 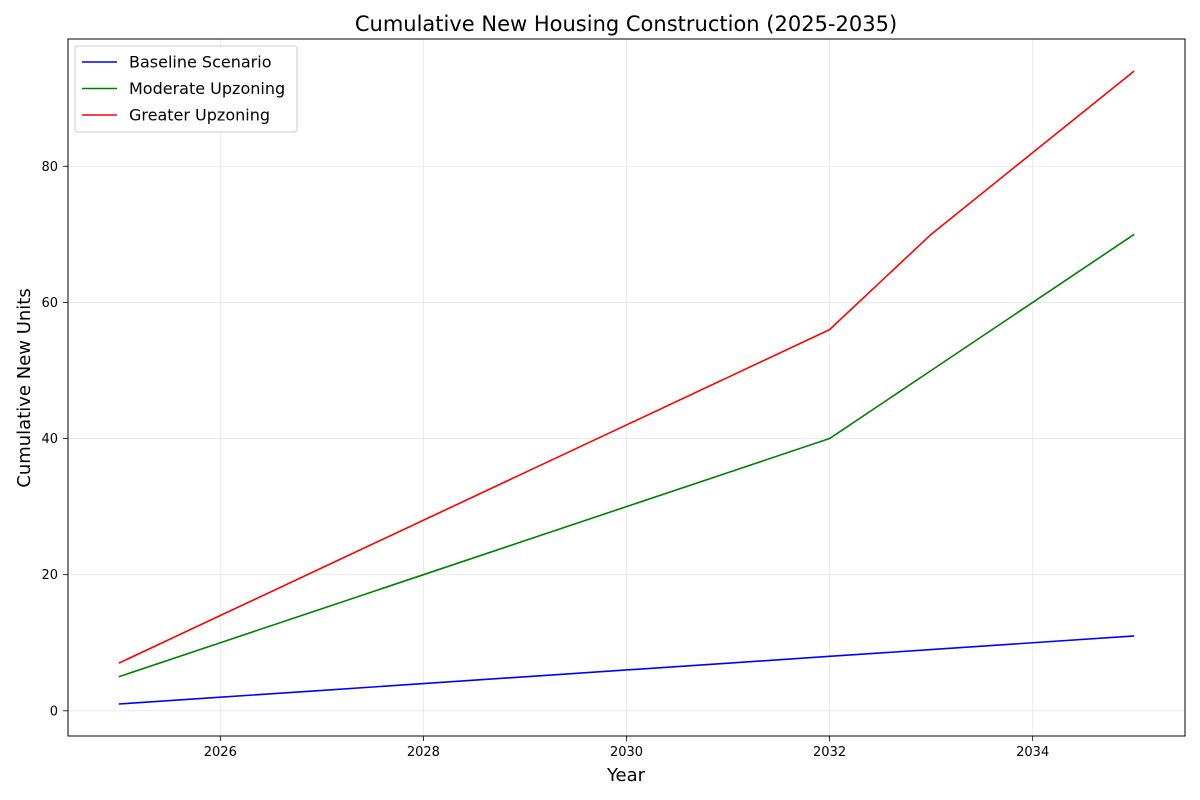 I want to click on y-axis-ticks: 0 20 40 60 80, so click(x=54, y=439).